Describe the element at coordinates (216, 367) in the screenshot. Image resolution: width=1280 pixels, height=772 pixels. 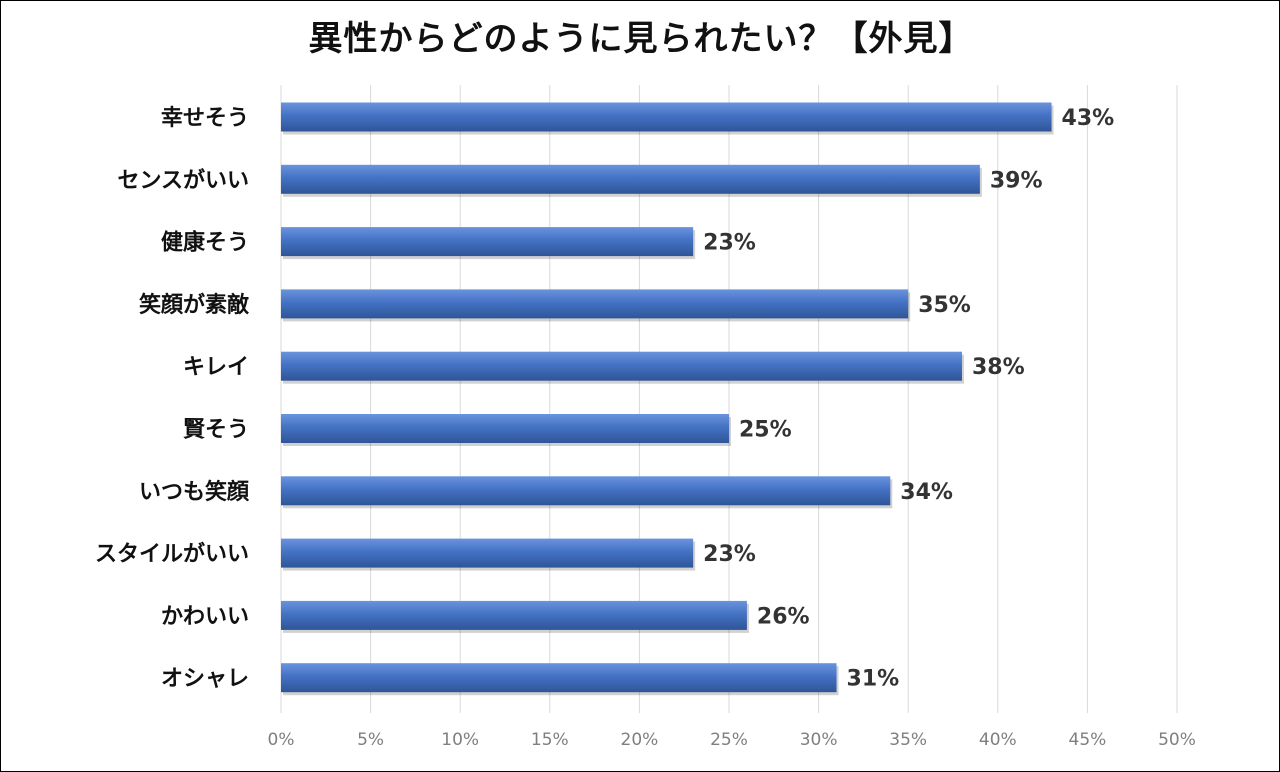
I see `category-label: キレイ` at that location.